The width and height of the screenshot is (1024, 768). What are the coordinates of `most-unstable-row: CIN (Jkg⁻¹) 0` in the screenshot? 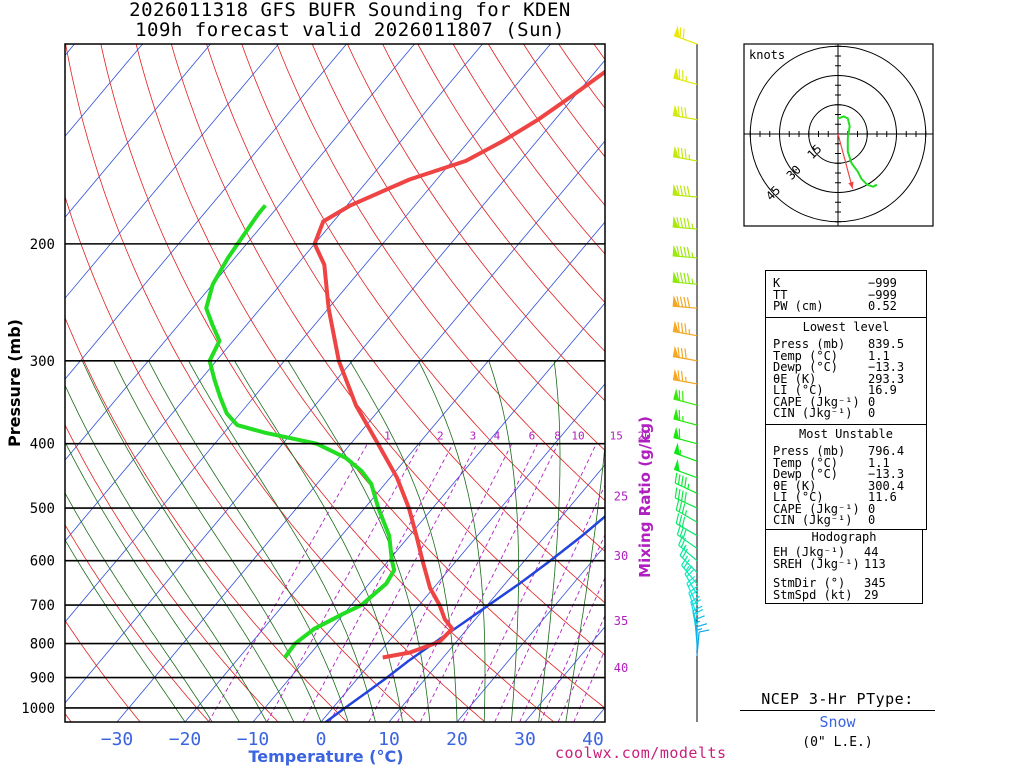 It's located at (824, 520).